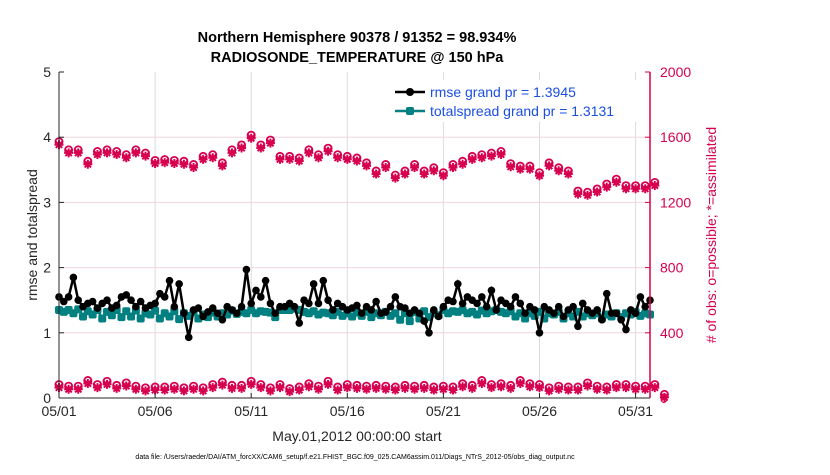  I want to click on x-tick-label: 05/11, so click(251, 411).